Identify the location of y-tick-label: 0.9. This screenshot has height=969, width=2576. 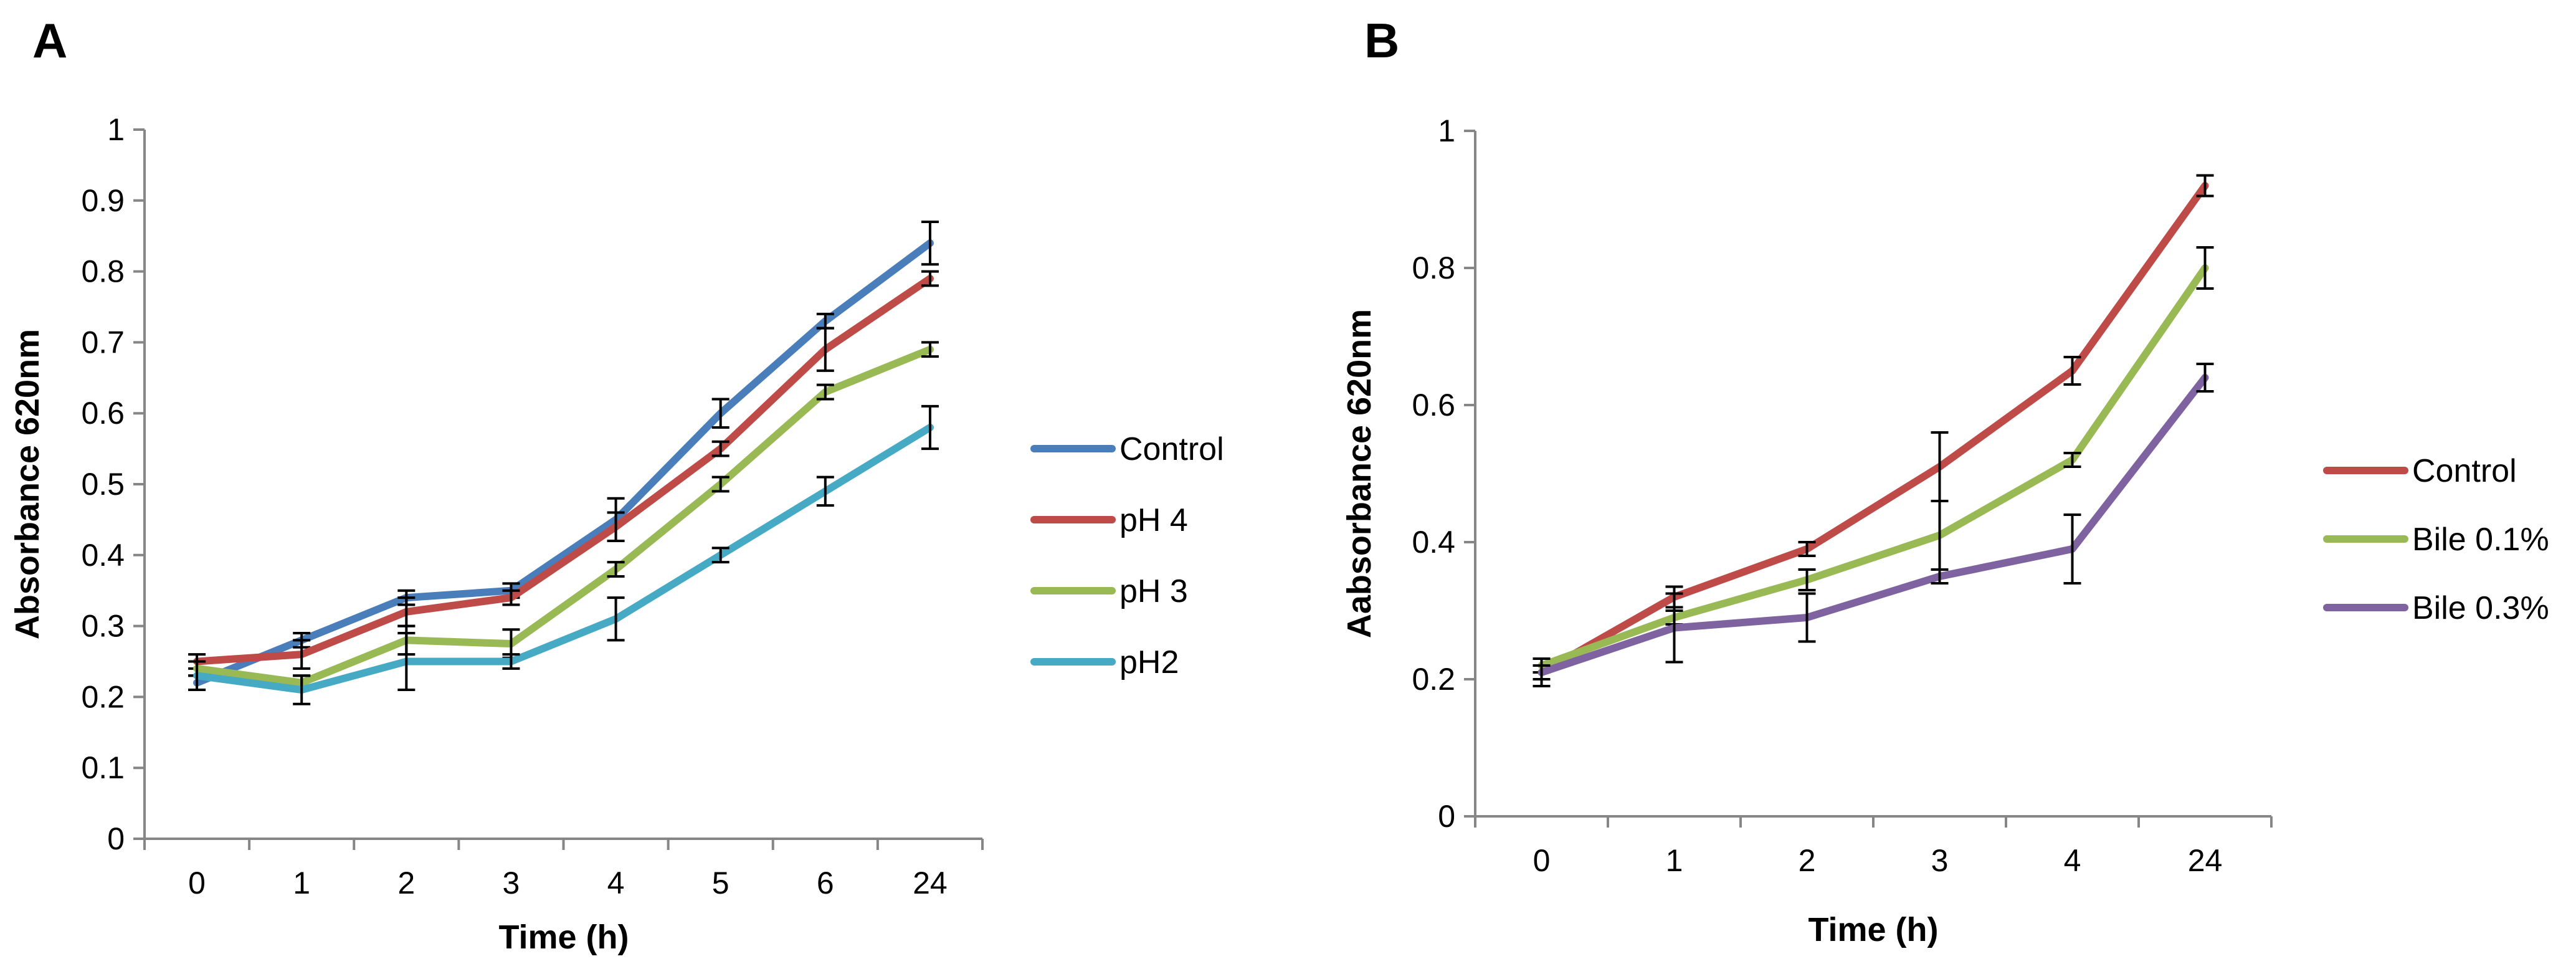
(103, 200).